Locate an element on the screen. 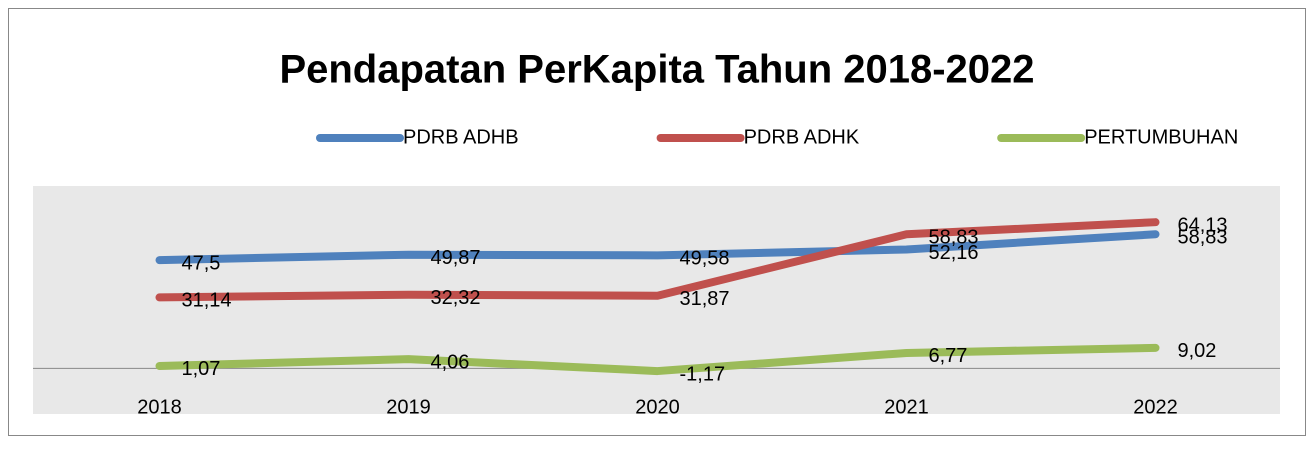  data-label: 1,07 is located at coordinates (201, 369).